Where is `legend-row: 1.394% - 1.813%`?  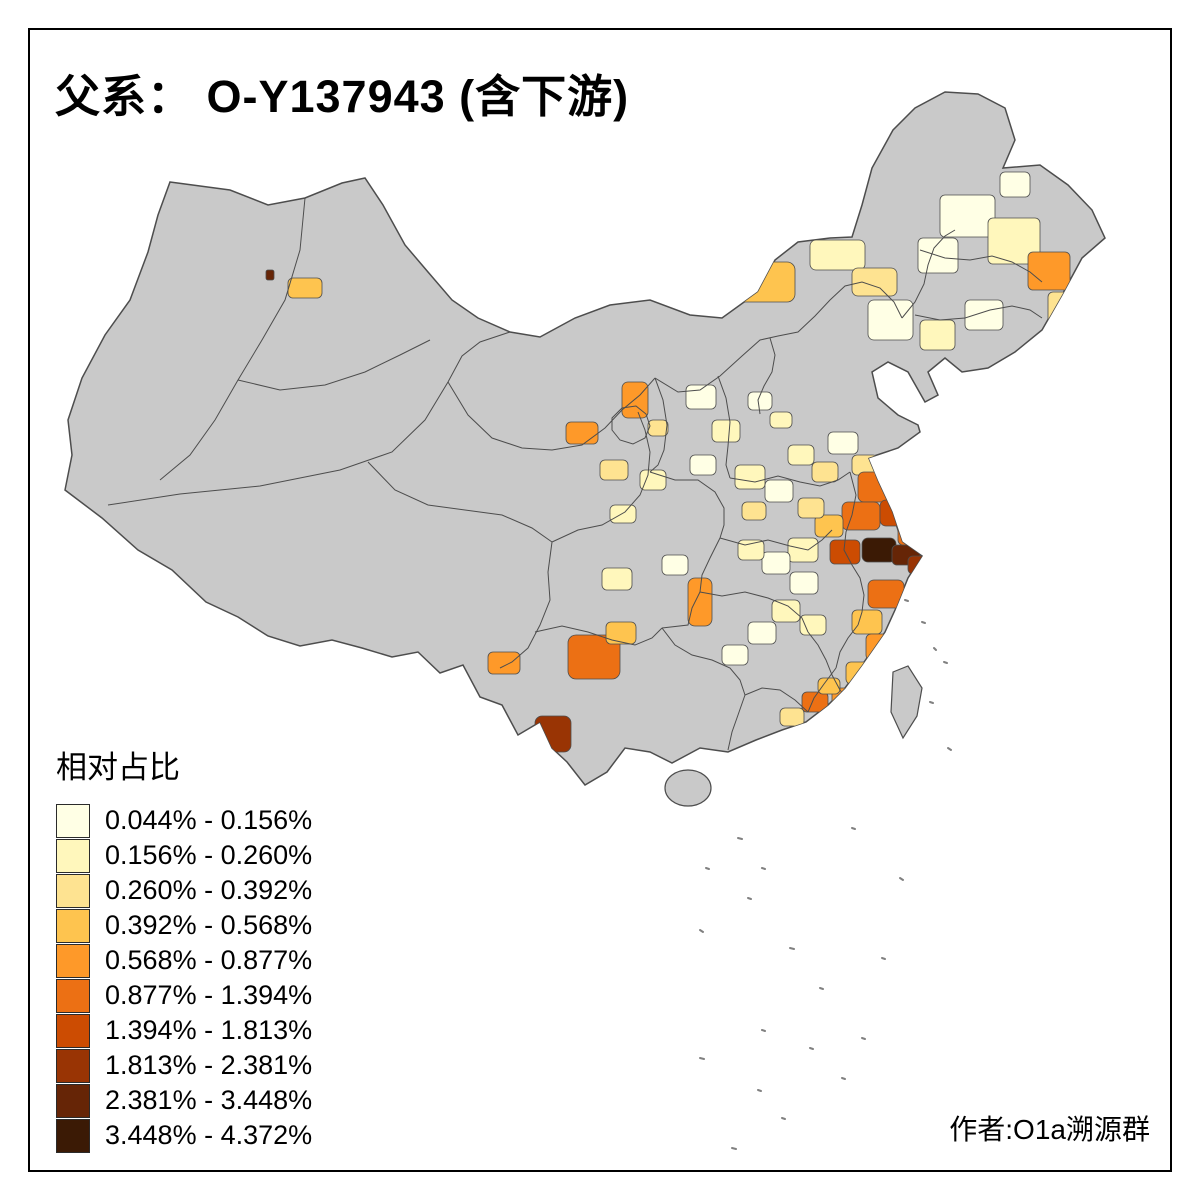
legend-row: 1.394% - 1.813% is located at coordinates (184, 1030).